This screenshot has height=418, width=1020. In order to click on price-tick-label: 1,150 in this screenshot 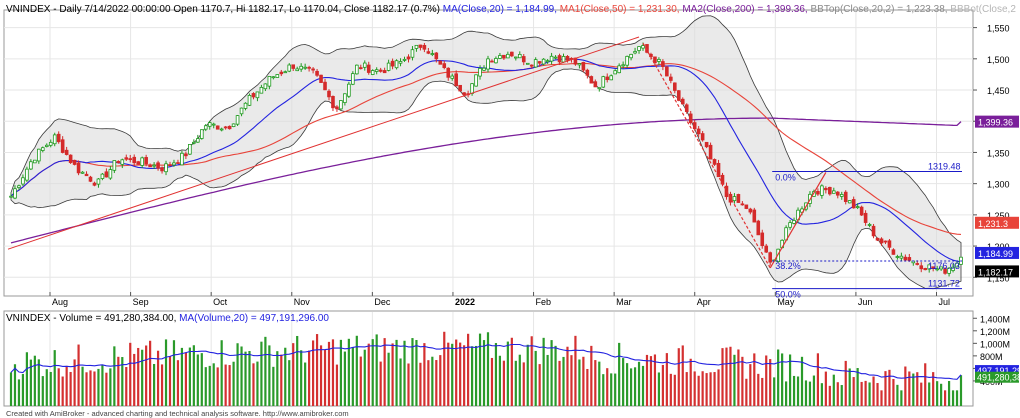, I will do `click(998, 278)`.